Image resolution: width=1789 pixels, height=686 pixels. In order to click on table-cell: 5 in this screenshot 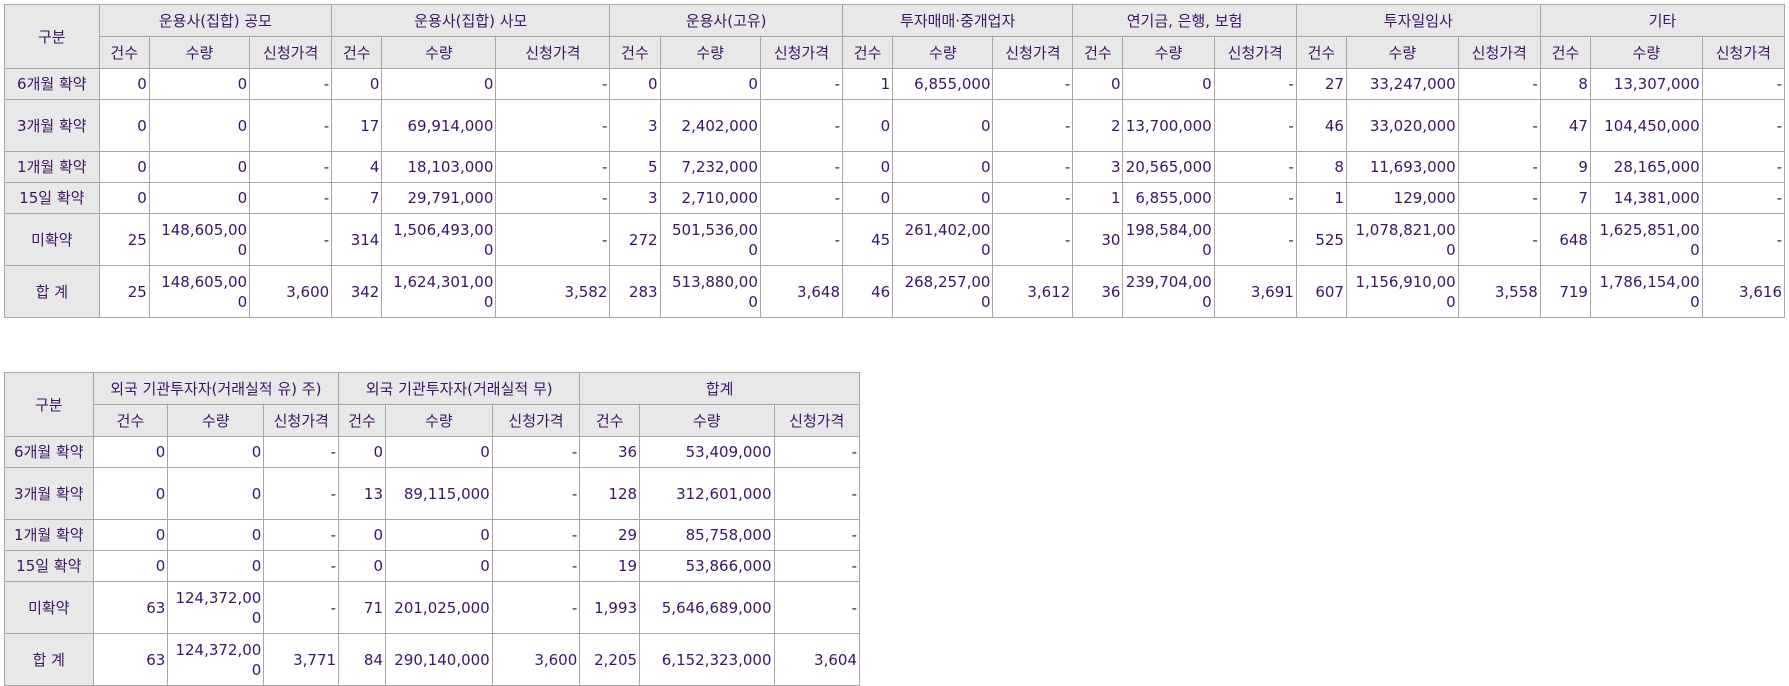, I will do `click(635, 167)`.